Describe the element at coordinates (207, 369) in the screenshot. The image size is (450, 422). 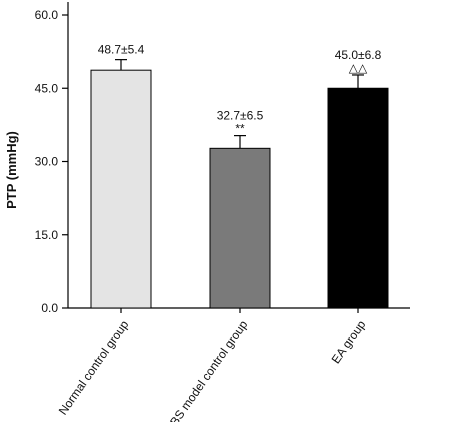
I see `category-label: IBS model control group` at that location.